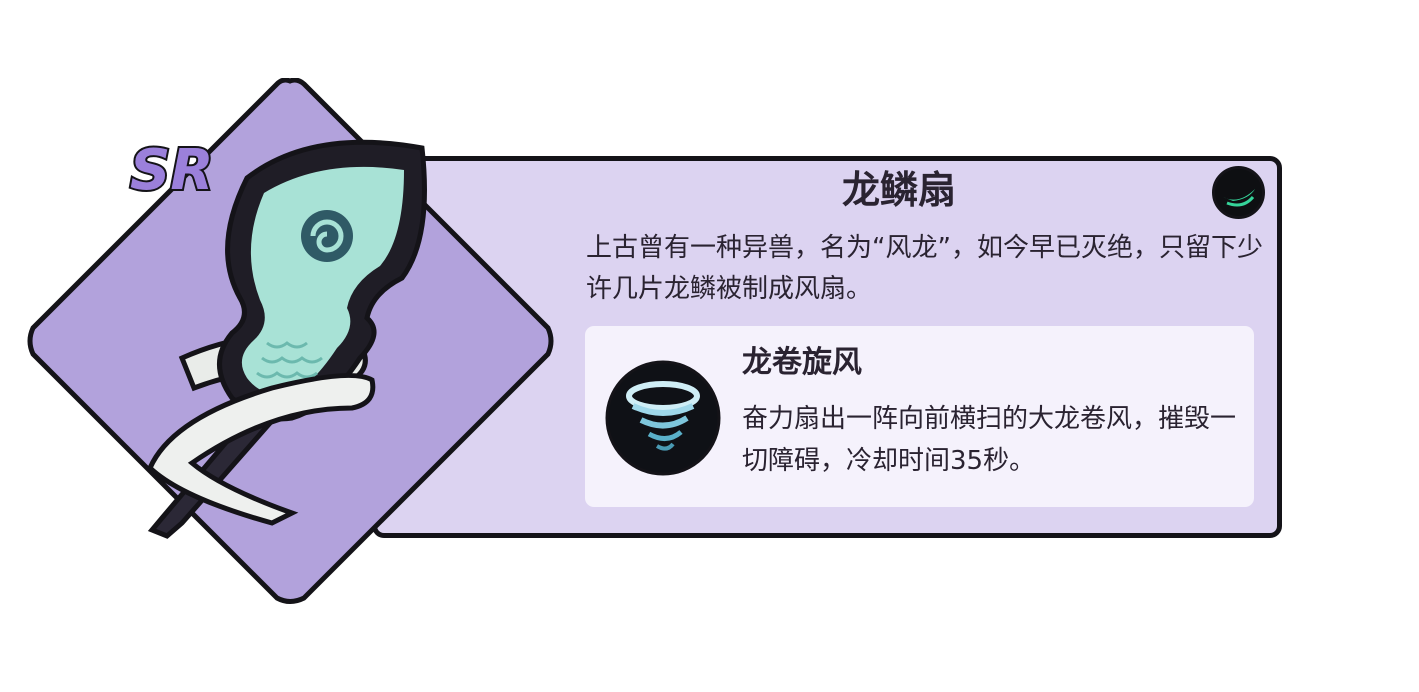 The image size is (1419, 692). I want to click on item-description: 上古曾有一种异兽，名为“风龙”，如今早已灭绝，只留下少许几片龙鳞被制成风扇。, so click(924, 268).